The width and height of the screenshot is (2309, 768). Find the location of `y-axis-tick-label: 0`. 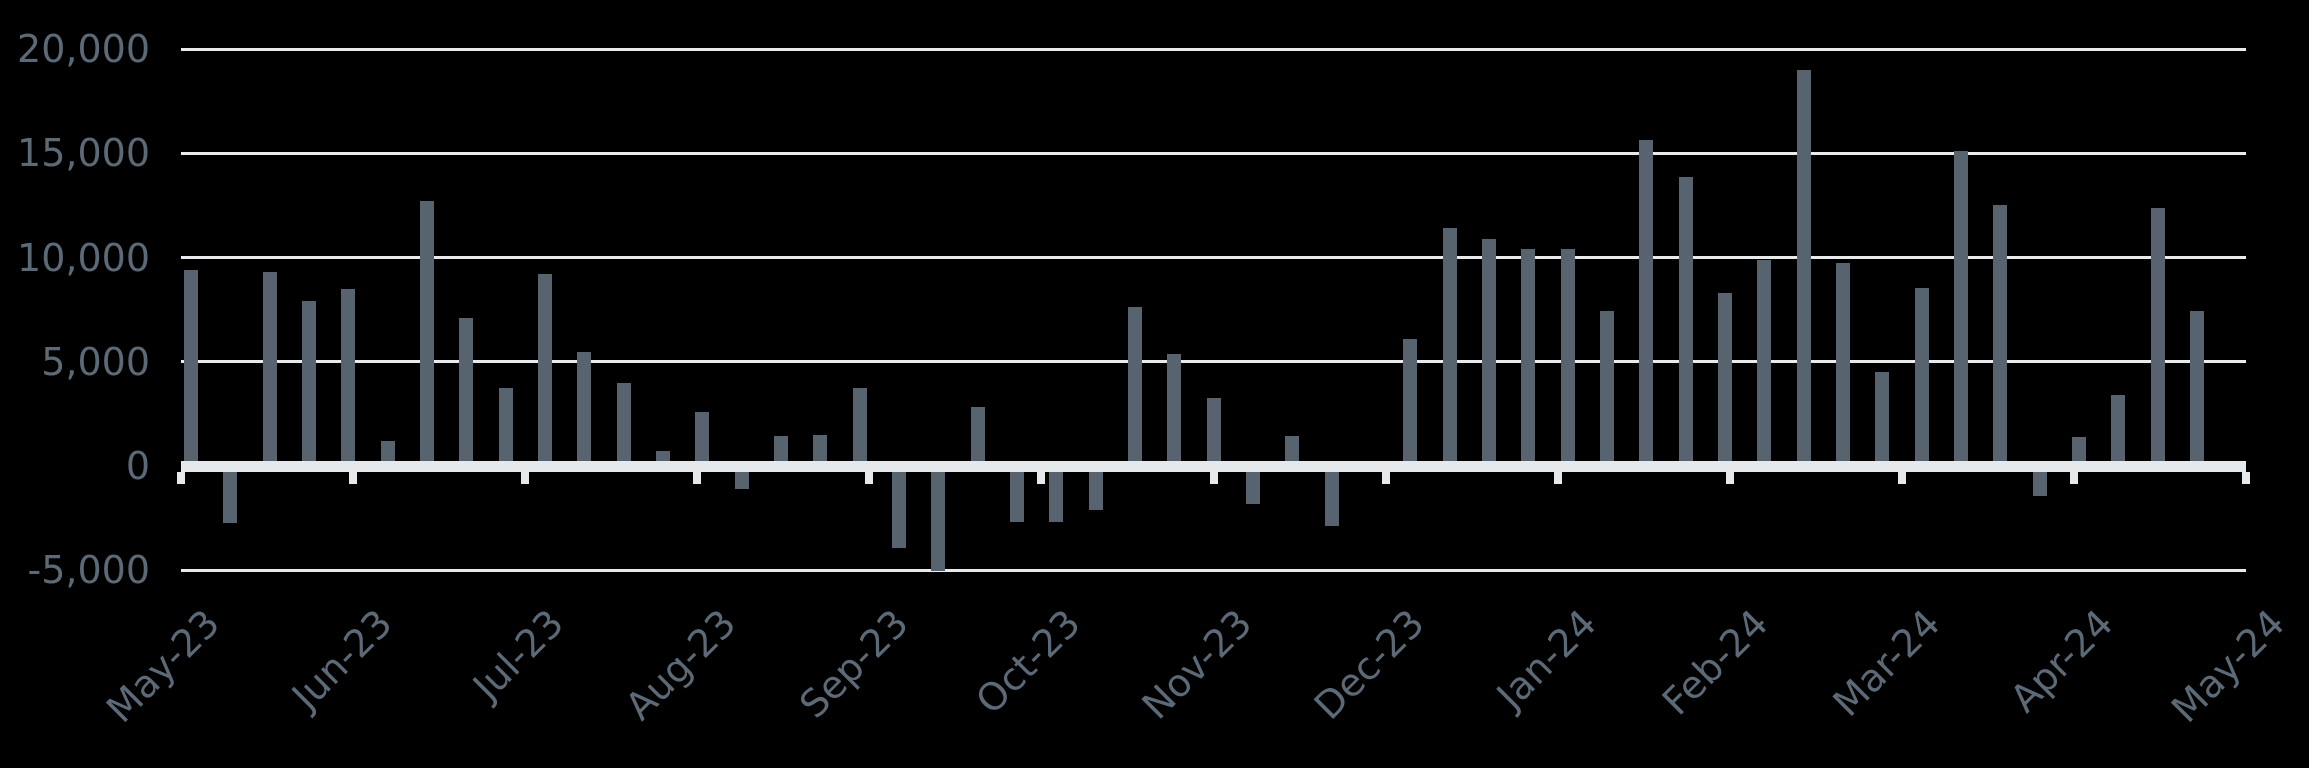

y-axis-tick-label: 0 is located at coordinates (137, 466).